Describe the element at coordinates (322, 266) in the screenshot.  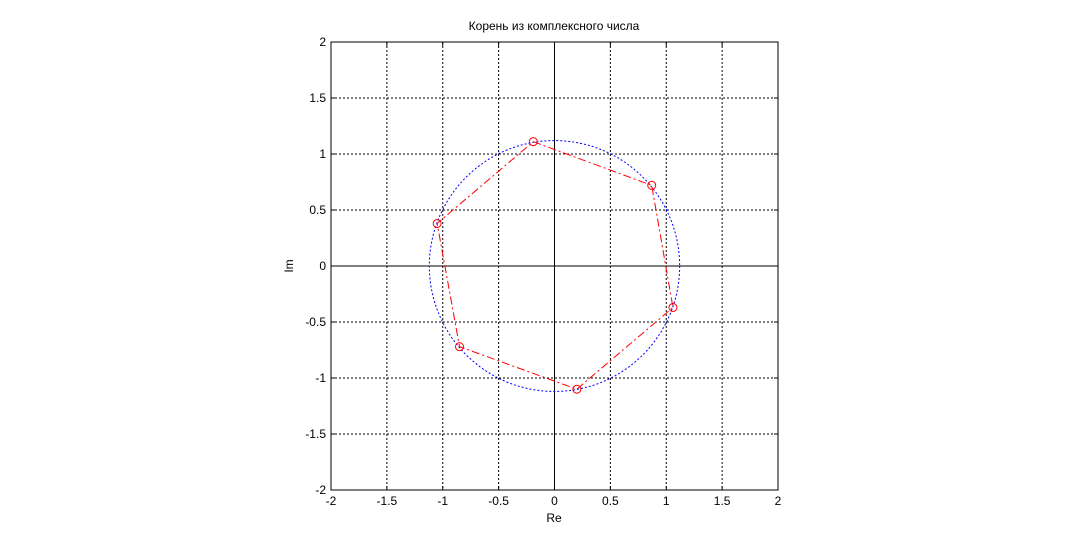
I see `y-tick-label: 0` at that location.